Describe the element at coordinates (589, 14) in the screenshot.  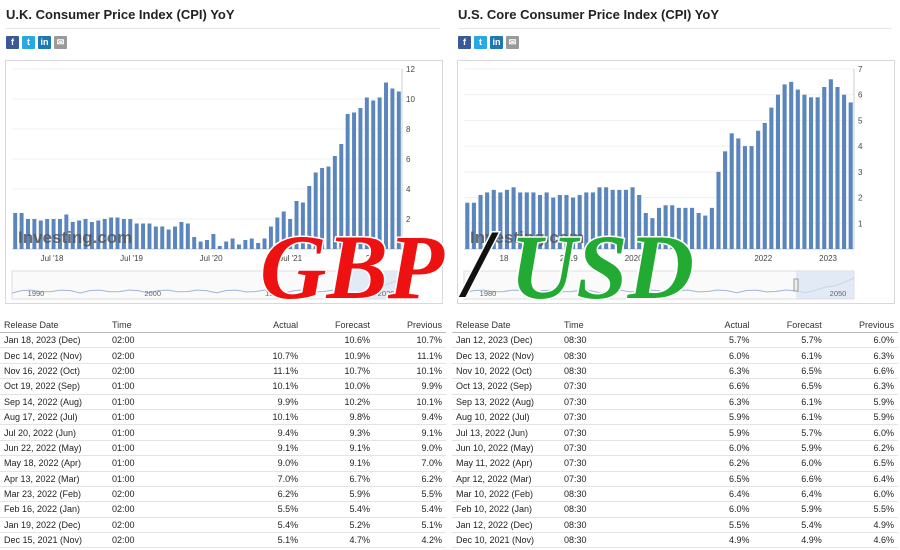
I see `us-chart-title: U.S. Core Consumer Price Index (CPI) YoY` at that location.